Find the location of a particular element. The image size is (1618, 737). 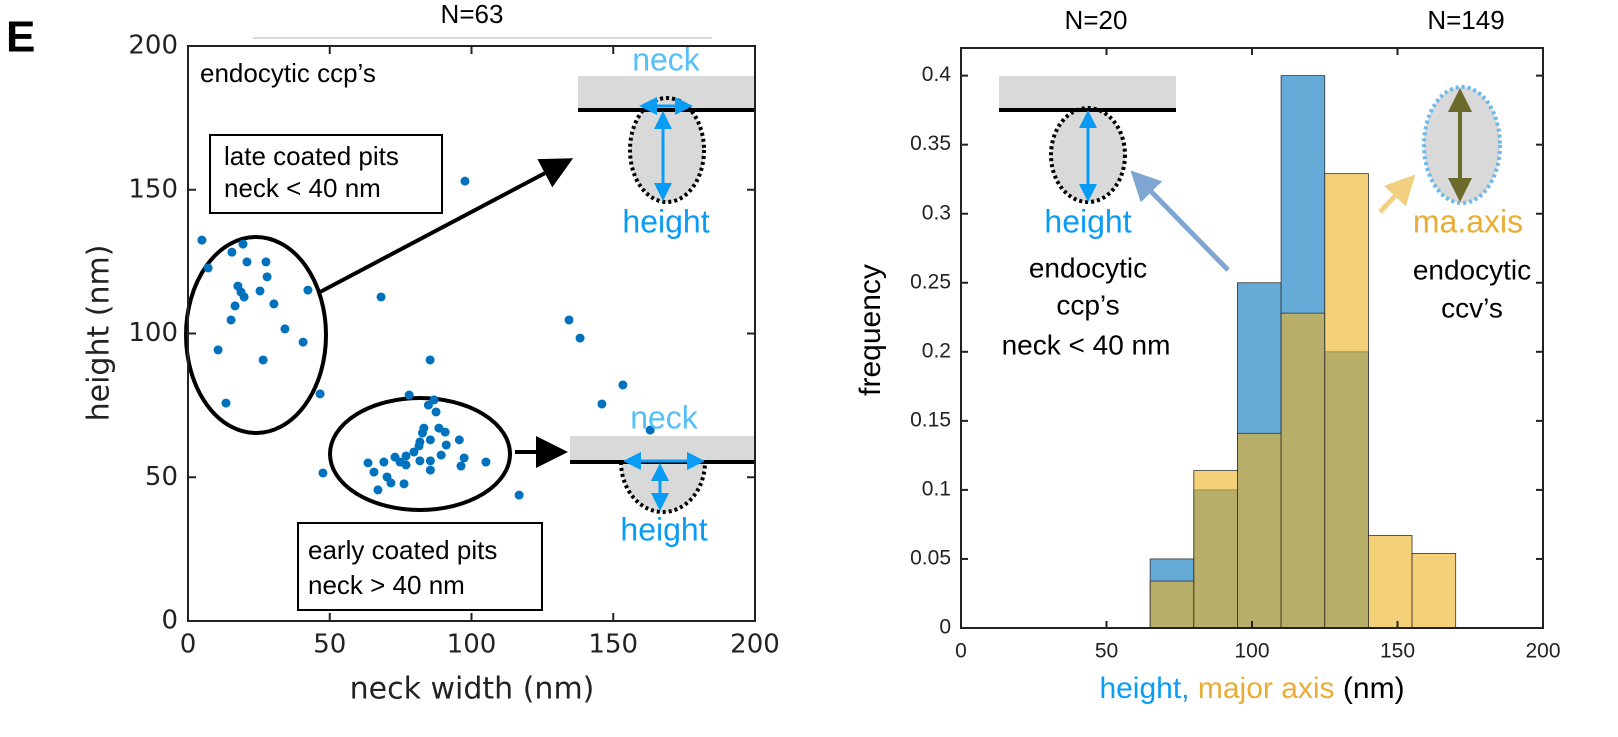

cluster-outline is located at coordinates (256, 335).